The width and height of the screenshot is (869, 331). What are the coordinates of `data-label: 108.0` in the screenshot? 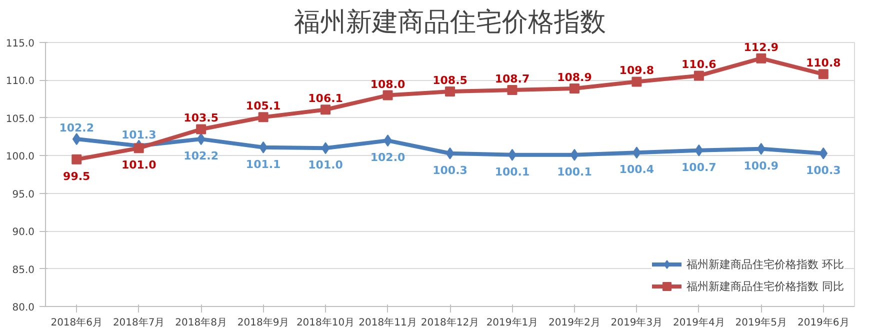 It's located at (388, 84).